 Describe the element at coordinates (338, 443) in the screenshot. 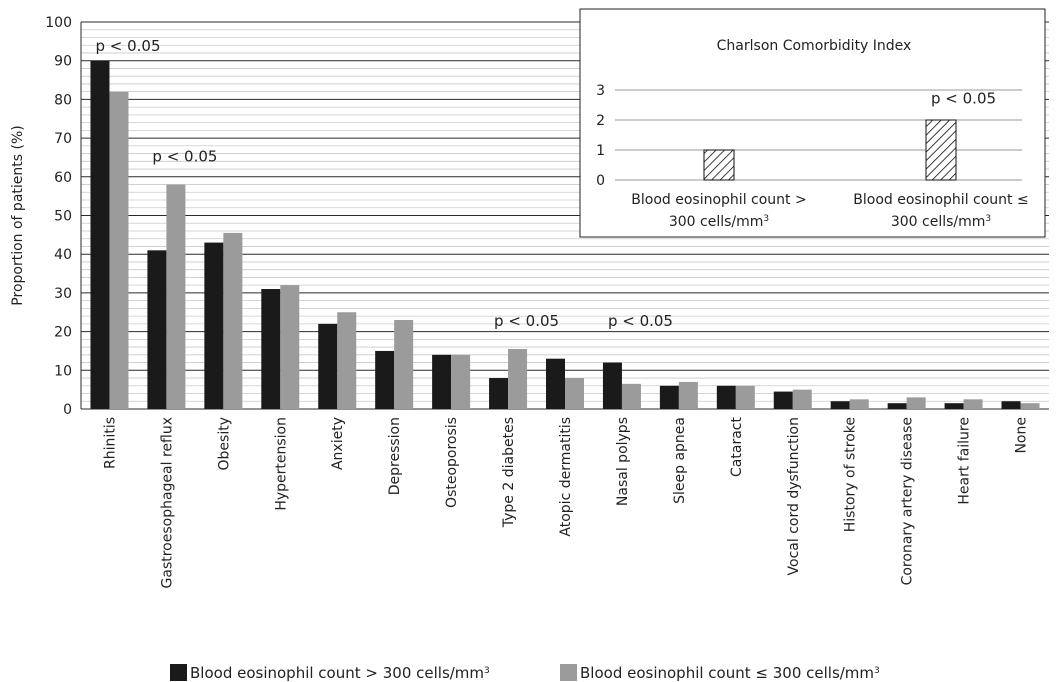

I see `x-tick-label: Anxiety` at that location.